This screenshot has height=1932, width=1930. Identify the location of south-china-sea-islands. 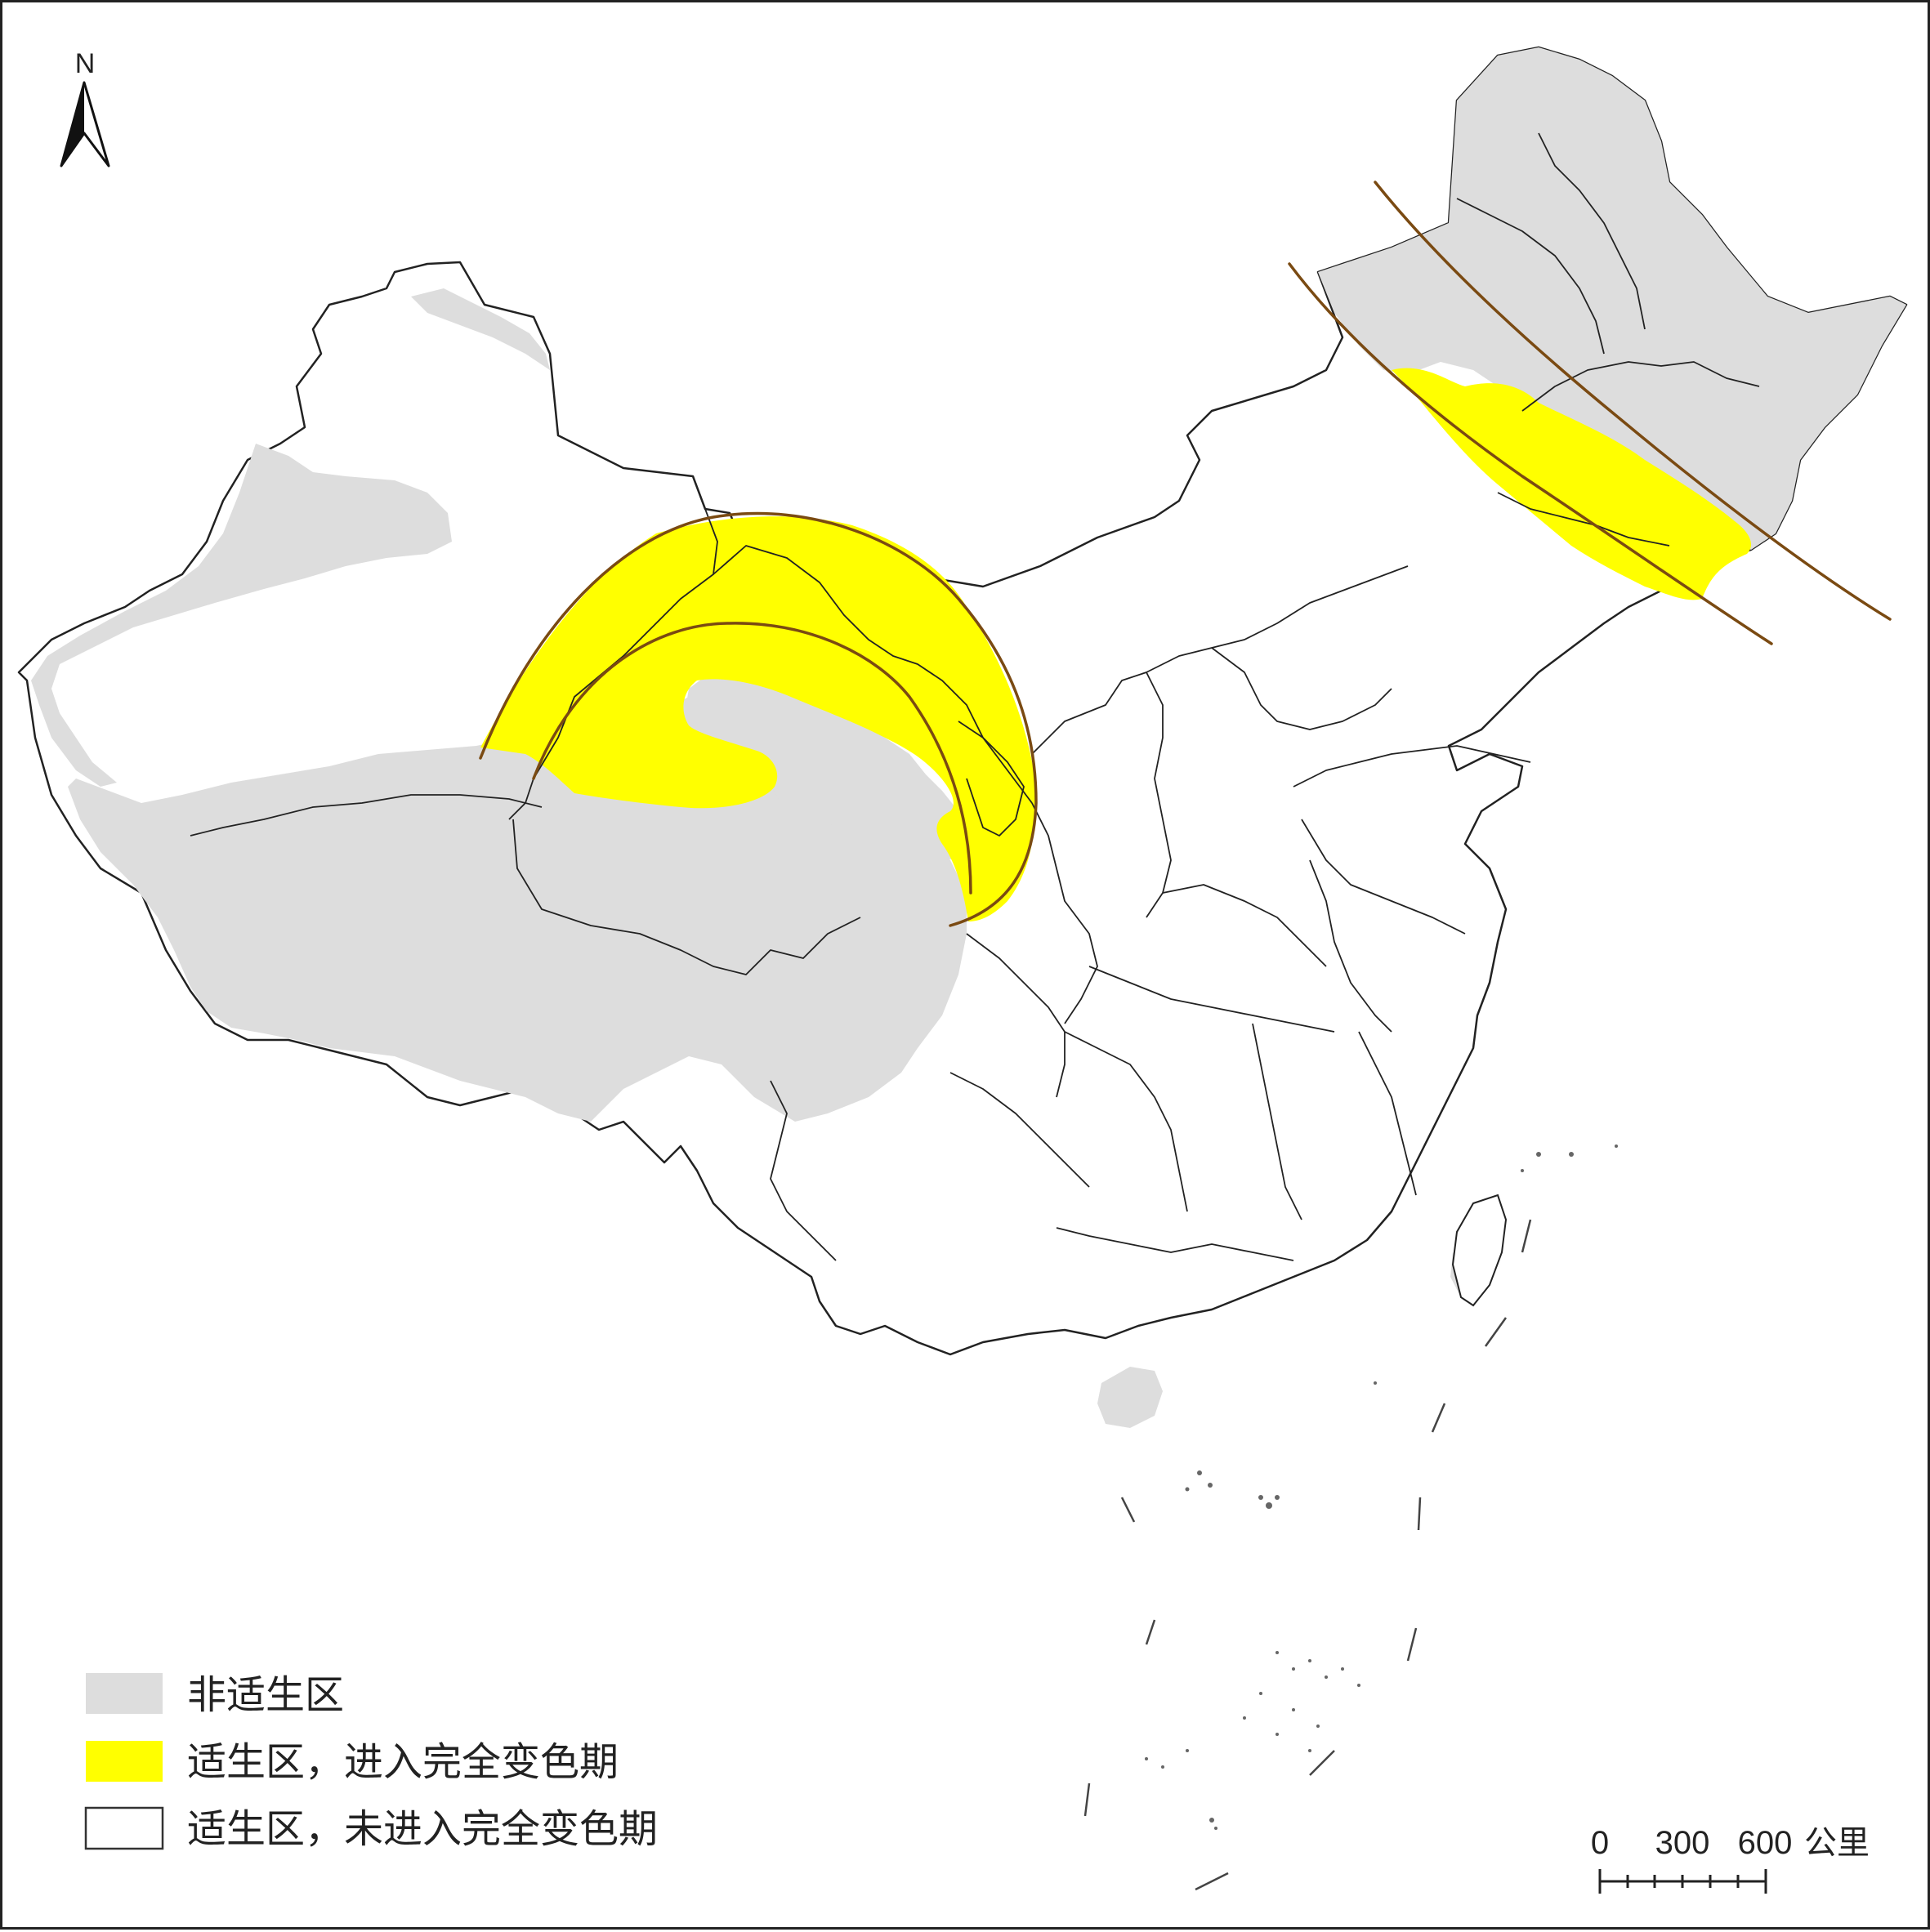
(1381, 1487).